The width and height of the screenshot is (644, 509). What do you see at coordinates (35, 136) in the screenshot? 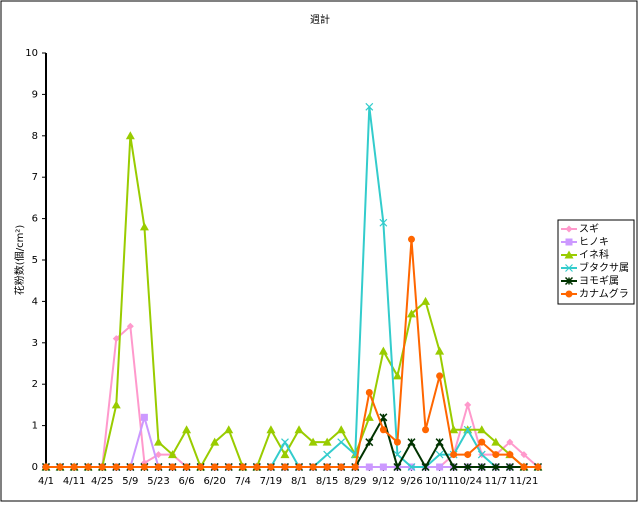
I see `y-tick-label: 8` at bounding box center [35, 136].